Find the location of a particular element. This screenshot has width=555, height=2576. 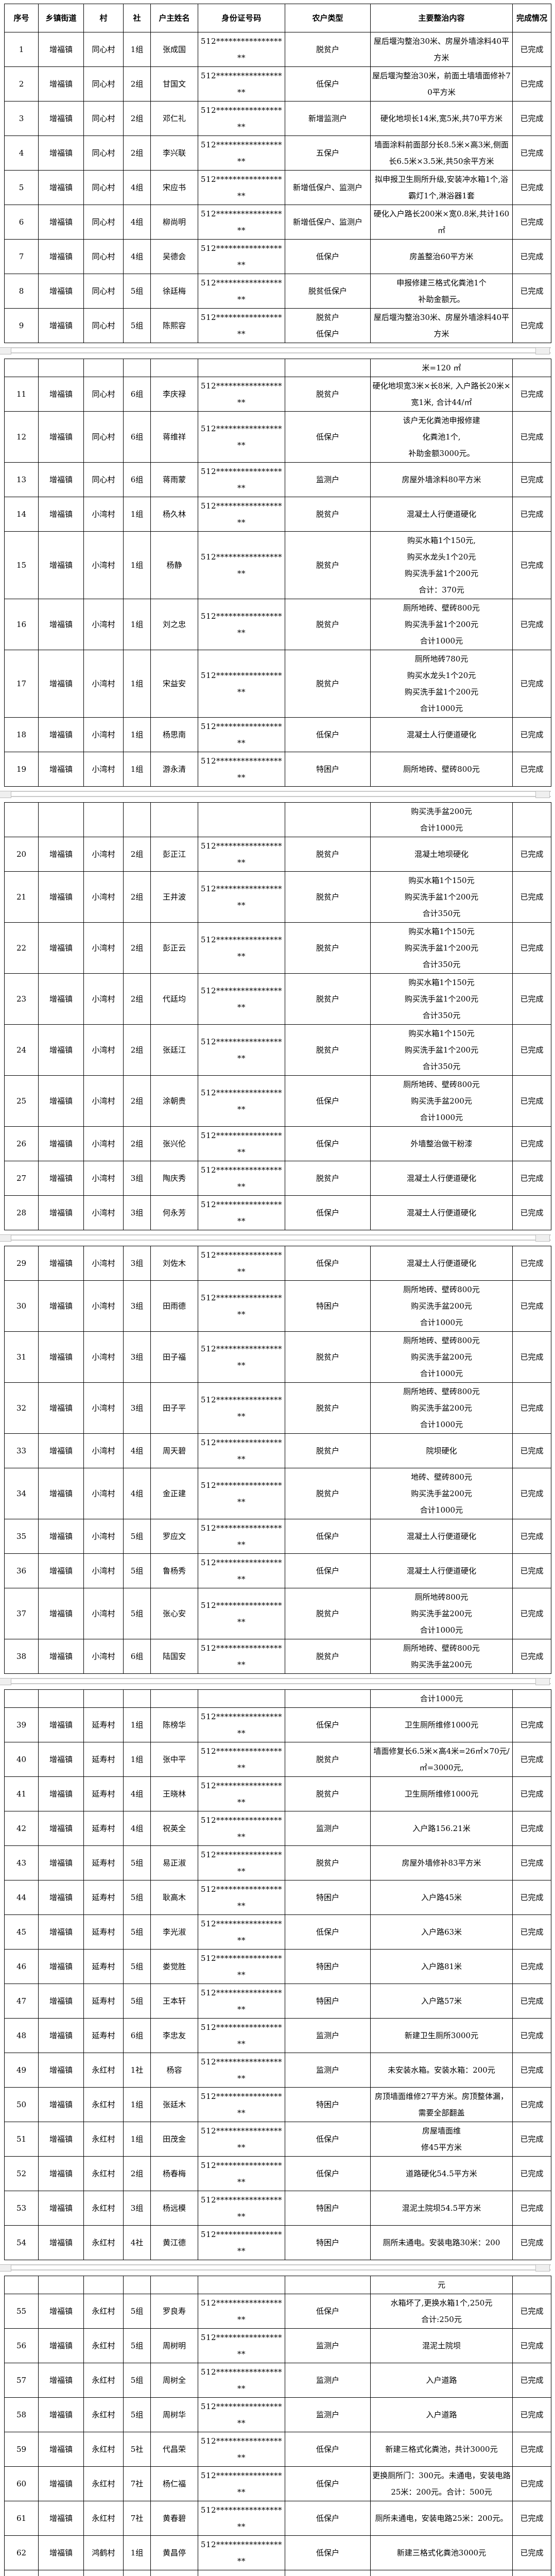

householder-name-cell: 王井波 is located at coordinates (174, 897).